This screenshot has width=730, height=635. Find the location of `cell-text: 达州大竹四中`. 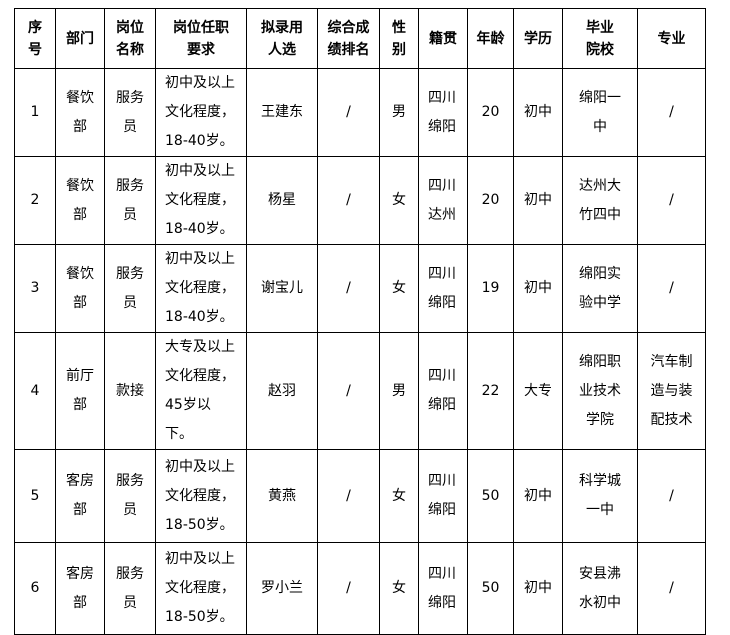

cell-text: 达州大竹四中 is located at coordinates (600, 200).